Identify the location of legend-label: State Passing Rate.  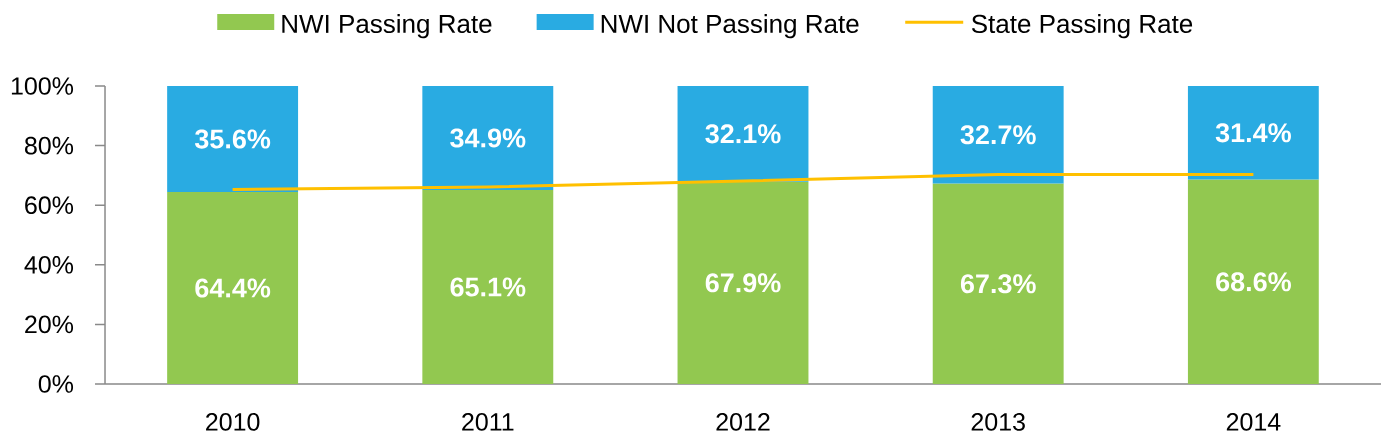
(1082, 26).